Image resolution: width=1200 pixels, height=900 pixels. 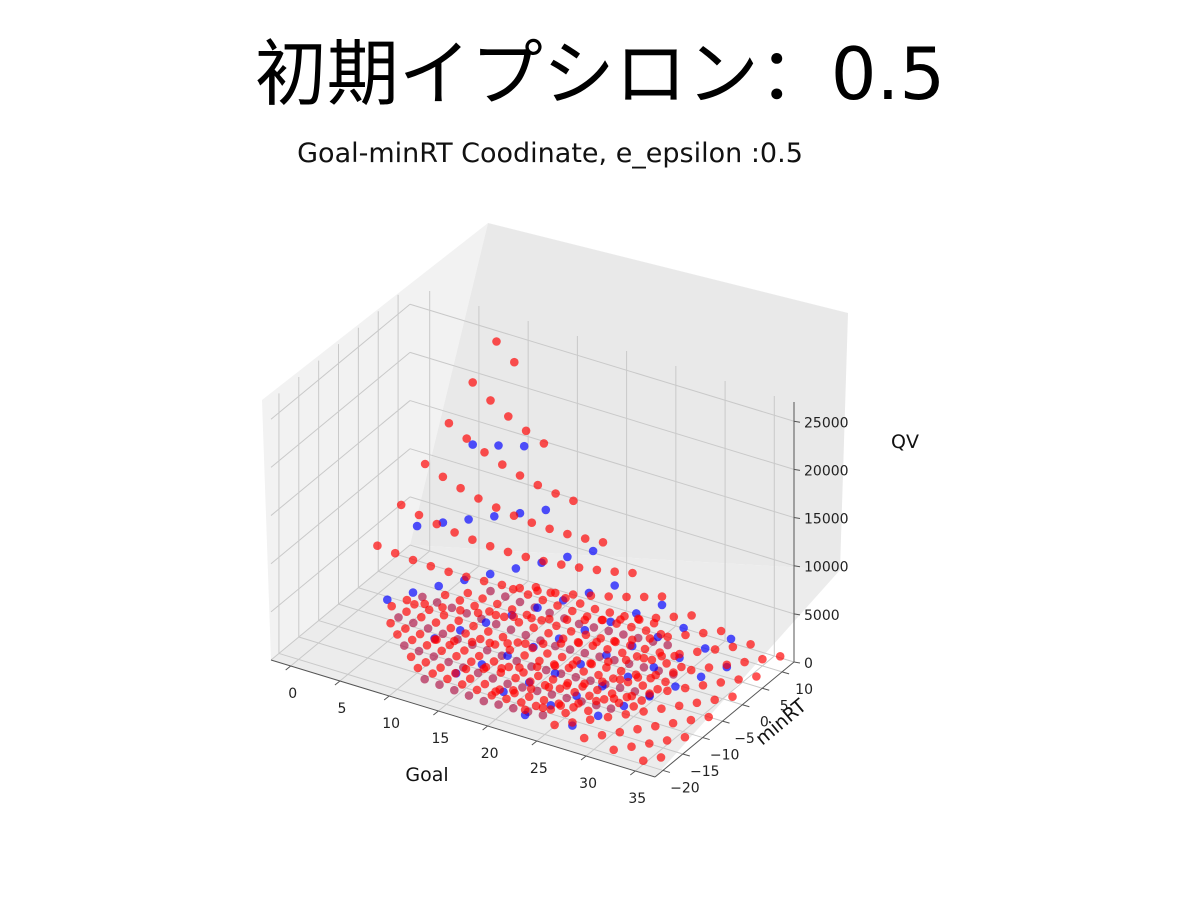 What do you see at coordinates (550, 153) in the screenshot?
I see `plot-title: Goal-minRT Coodinate, e_epsilon :0.5` at bounding box center [550, 153].